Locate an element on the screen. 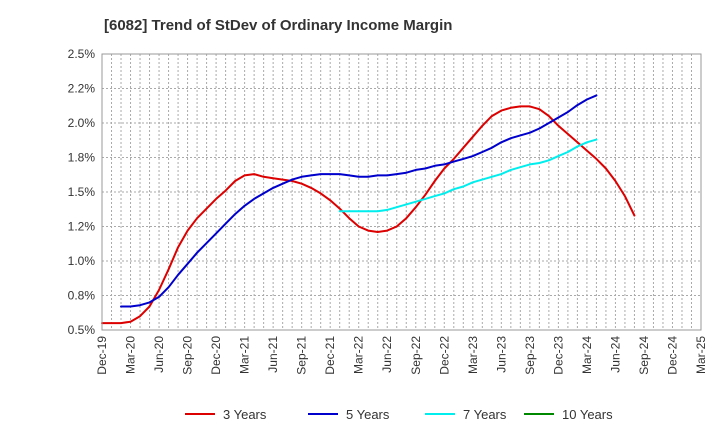  x-tick-label: Dec-22 is located at coordinates (444, 355).